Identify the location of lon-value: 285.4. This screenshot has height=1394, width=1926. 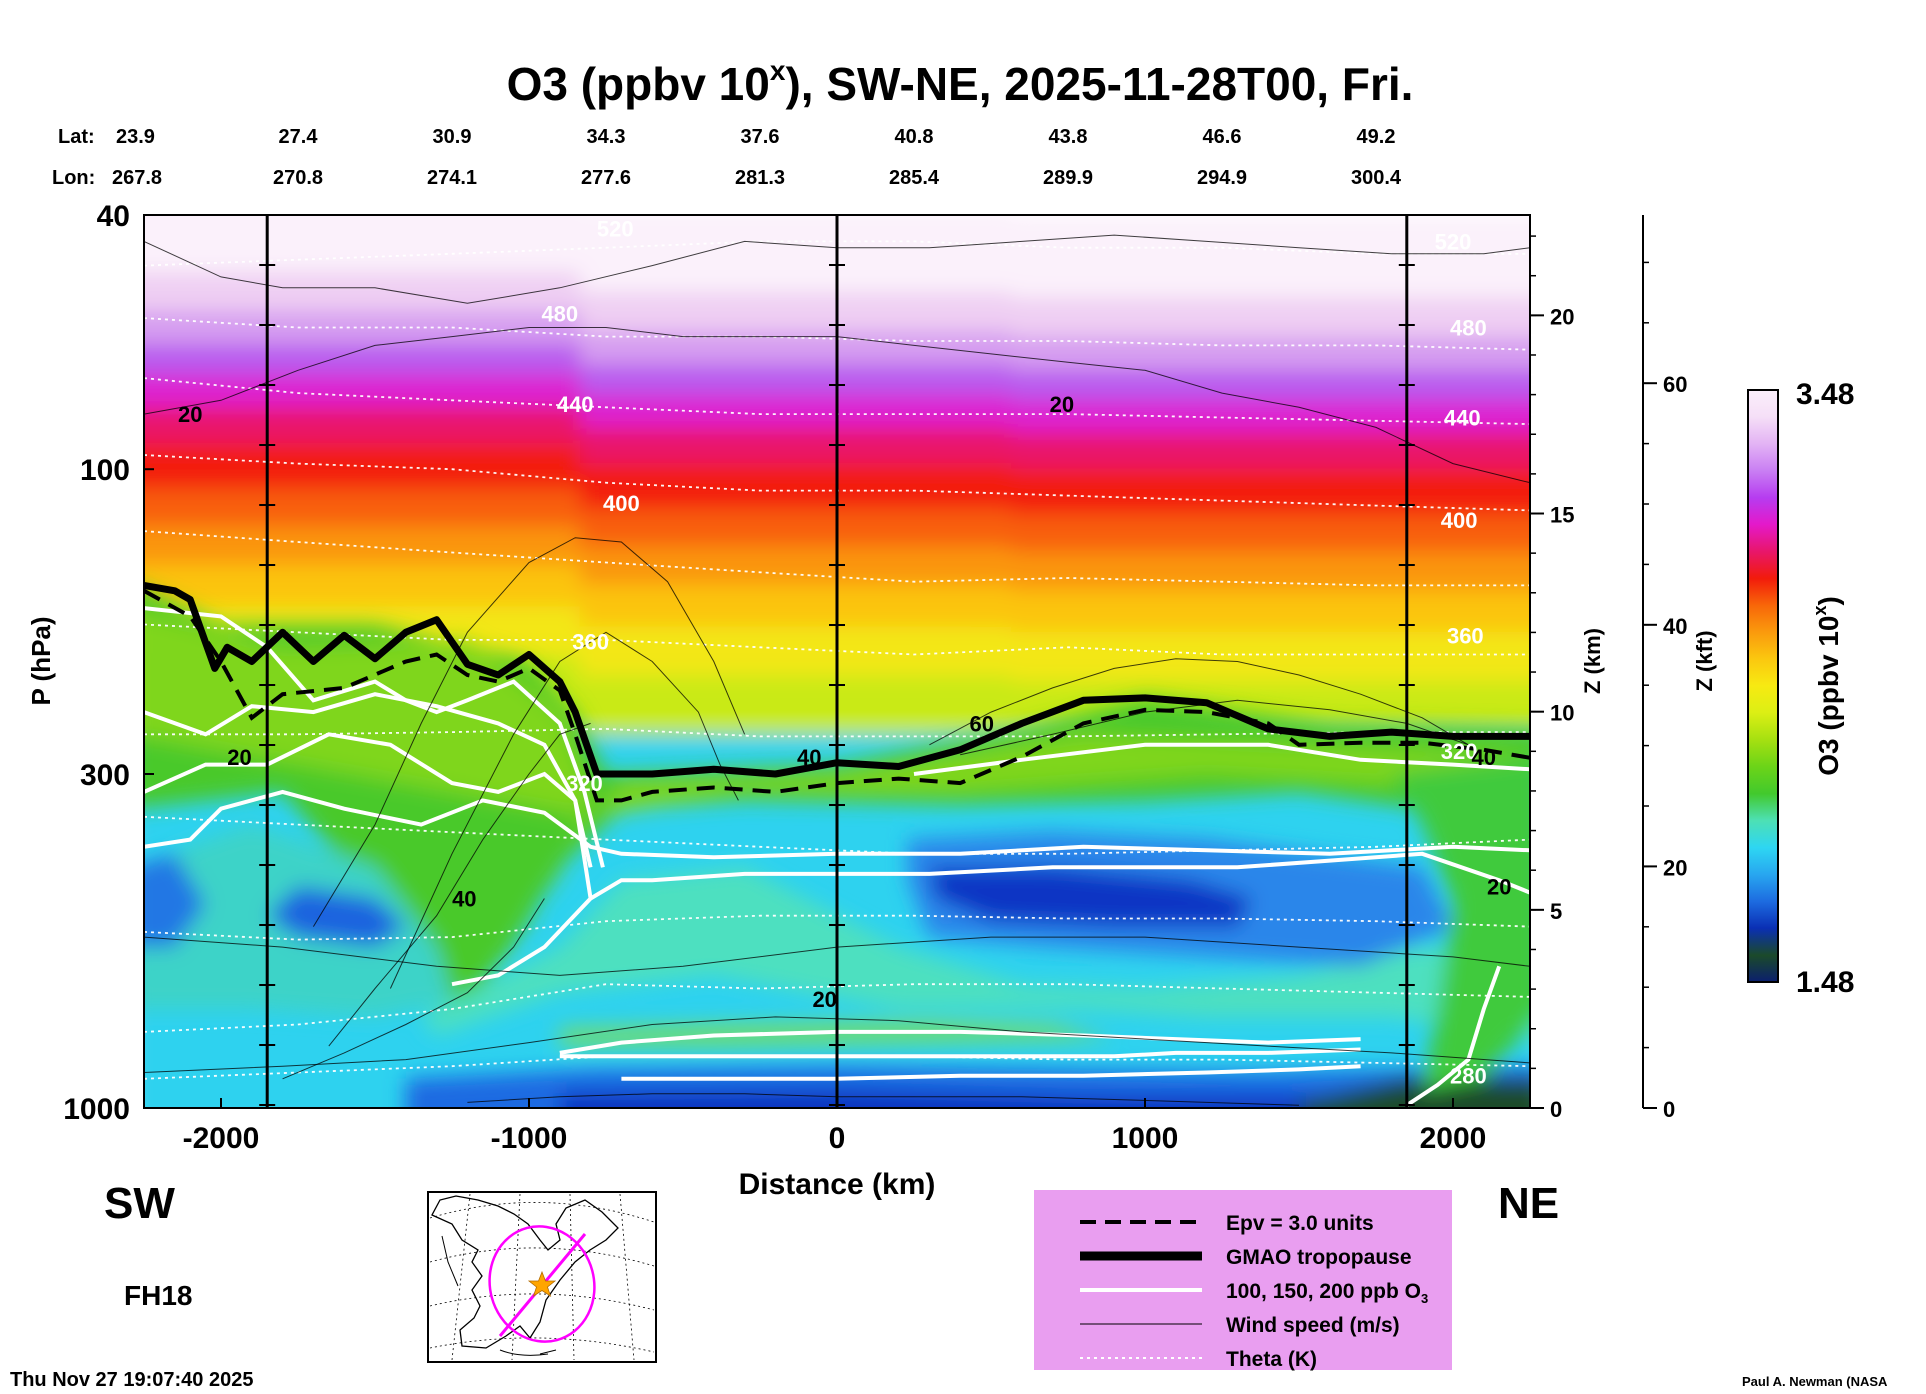
(914, 178).